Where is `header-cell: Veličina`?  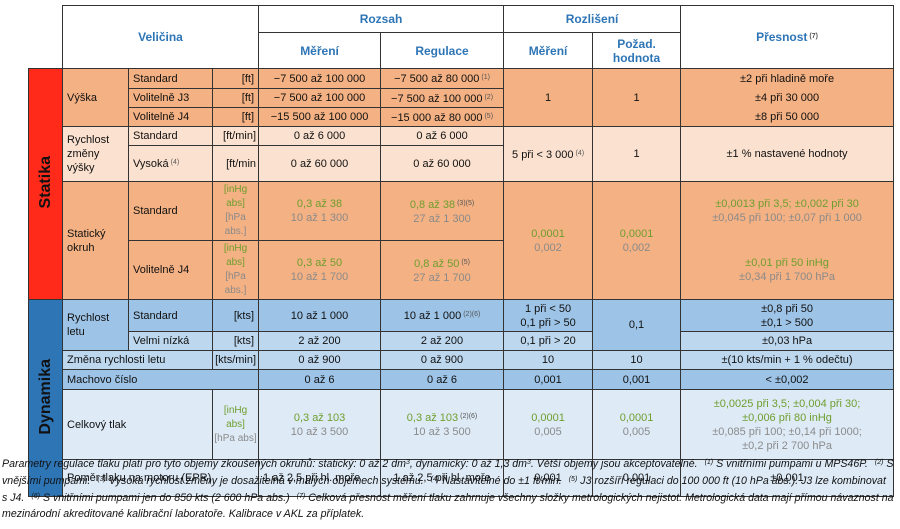
header-cell: Veličina is located at coordinates (160, 37).